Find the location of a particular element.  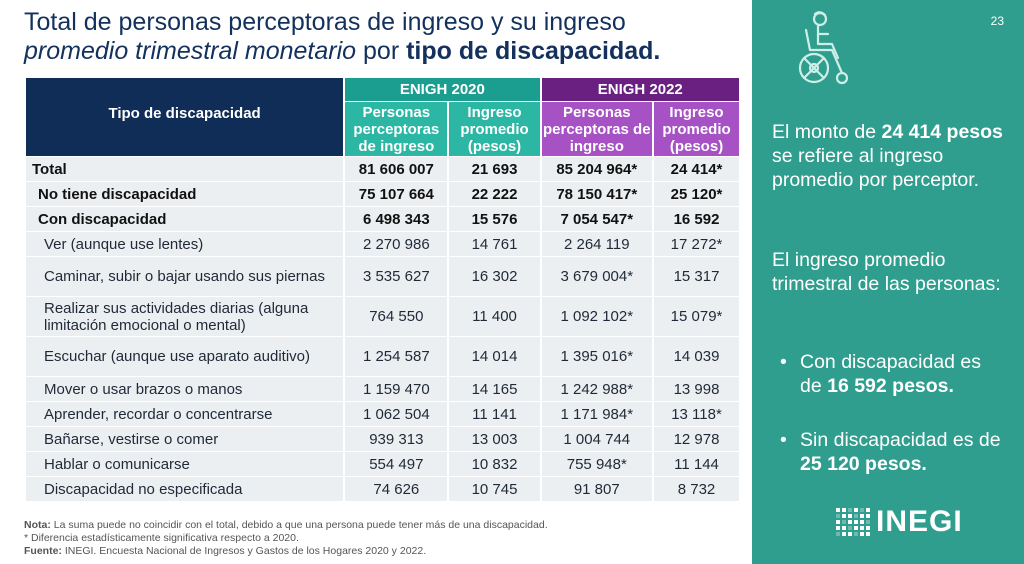

cell-ingreso-2022: 12 978 is located at coordinates (696, 439).